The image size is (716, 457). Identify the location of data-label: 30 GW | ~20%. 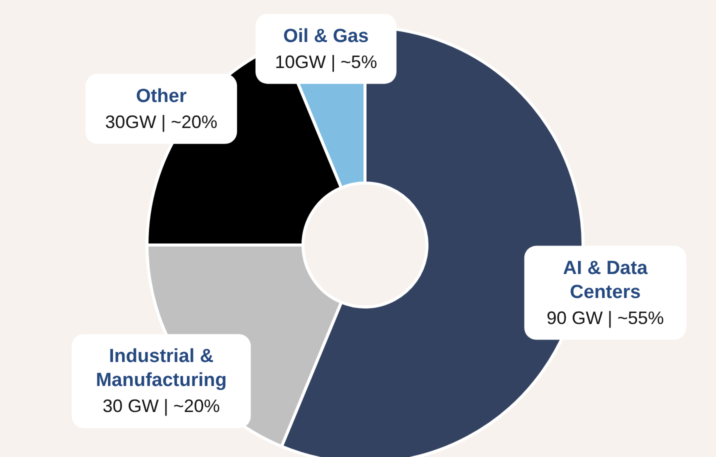
(161, 406).